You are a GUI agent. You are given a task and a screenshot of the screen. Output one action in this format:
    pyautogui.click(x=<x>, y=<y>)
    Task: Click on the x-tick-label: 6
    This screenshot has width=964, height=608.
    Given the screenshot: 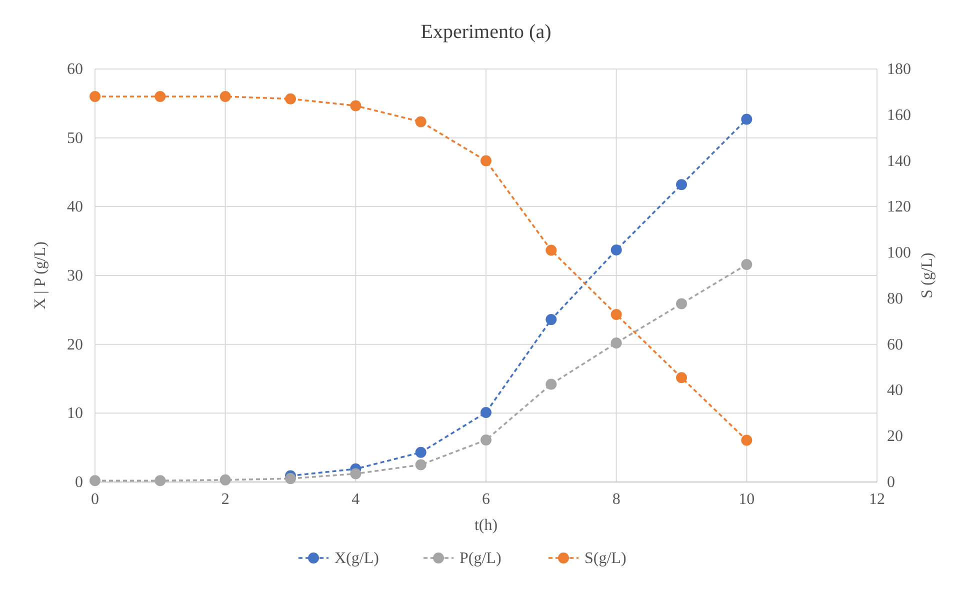 What is the action you would take?
    pyautogui.click(x=486, y=499)
    